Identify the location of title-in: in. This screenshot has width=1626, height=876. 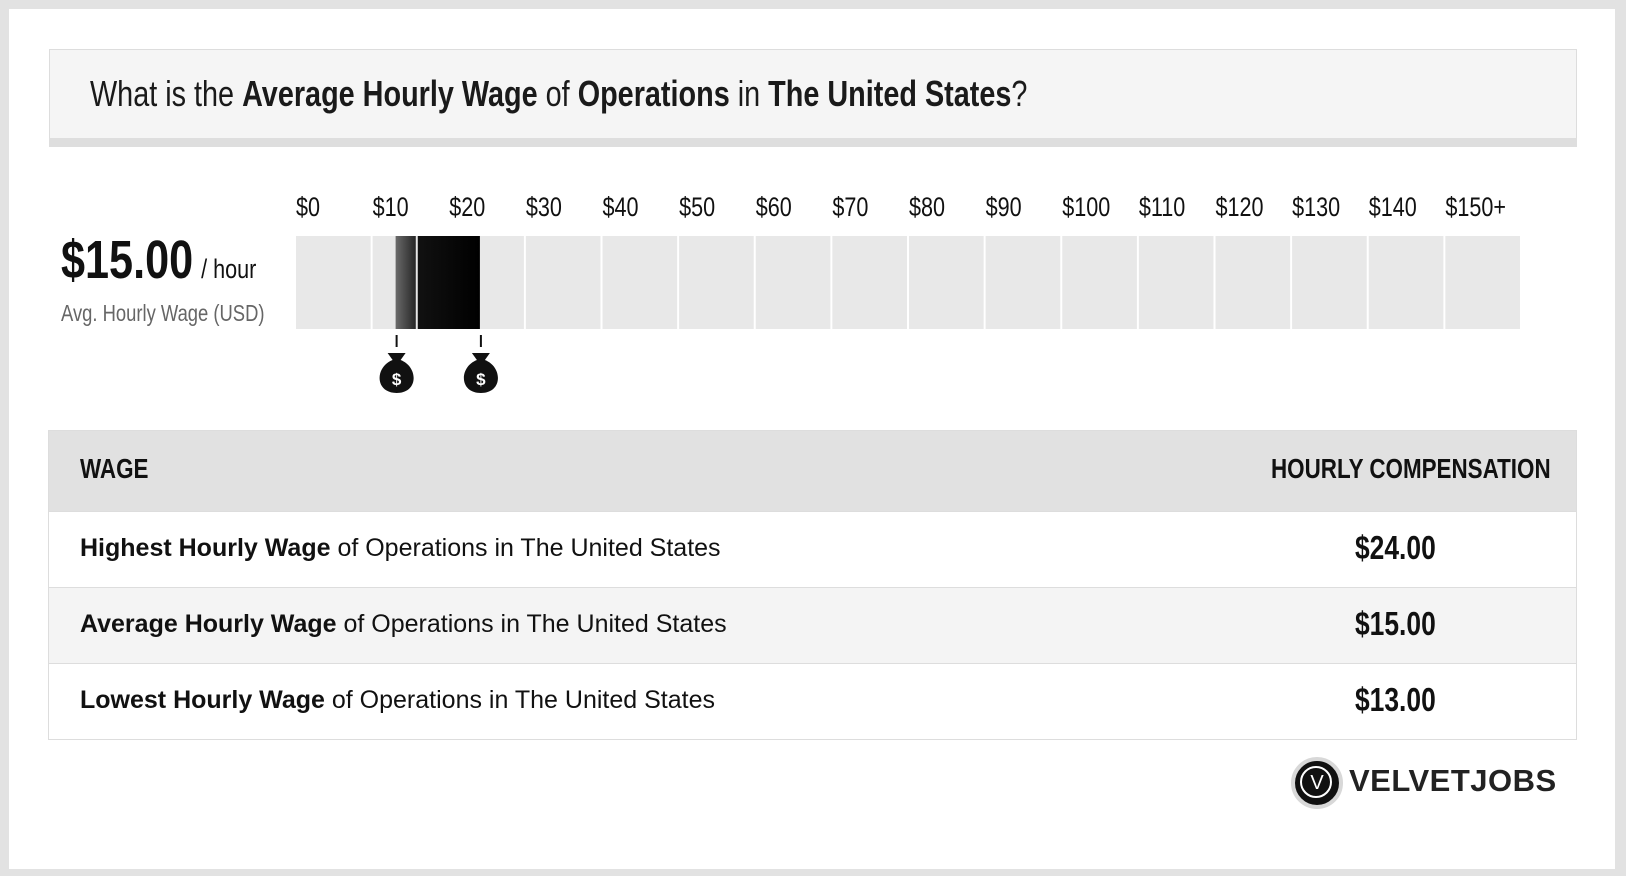
(749, 93).